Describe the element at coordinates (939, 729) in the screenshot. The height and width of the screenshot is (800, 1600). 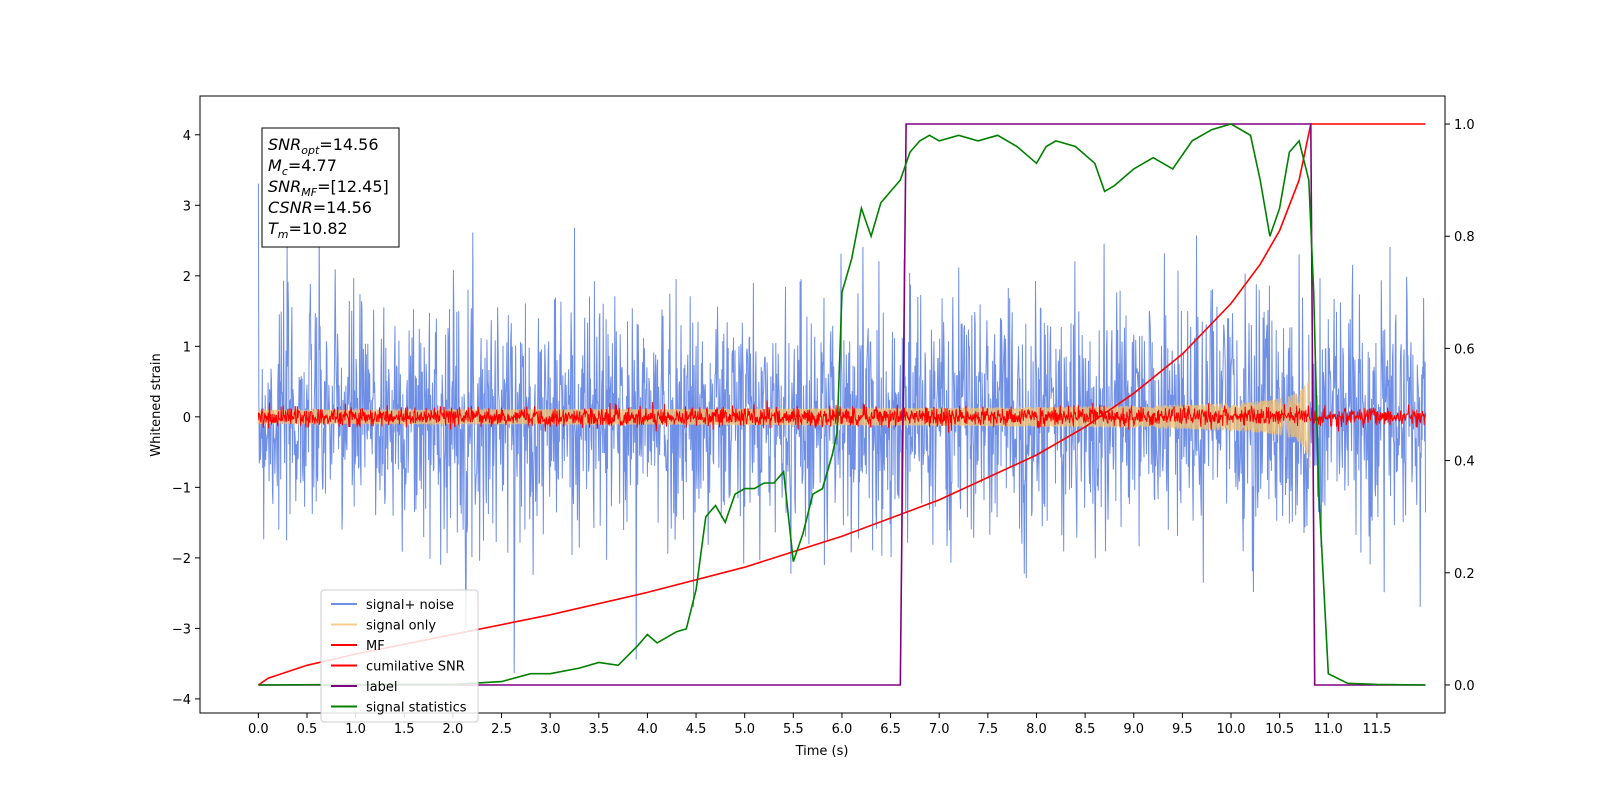
I see `x-tick-label: 7.0` at that location.